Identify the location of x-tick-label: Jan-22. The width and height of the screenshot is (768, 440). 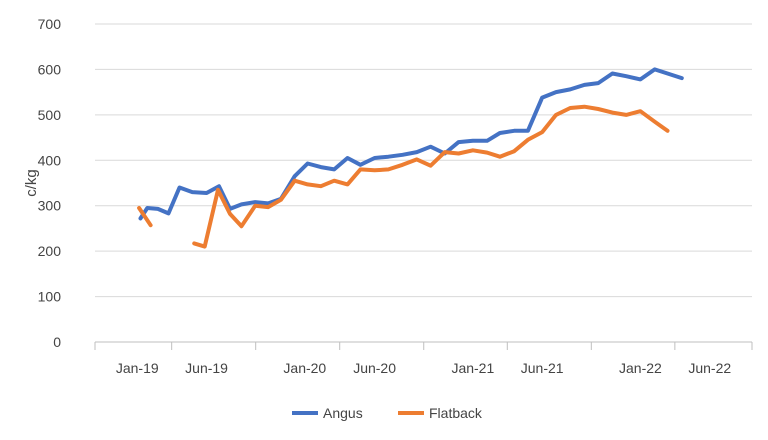
(640, 368).